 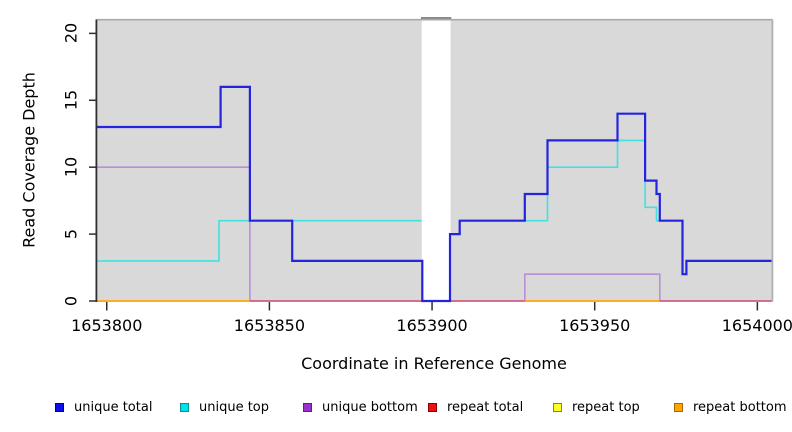 What do you see at coordinates (485, 407) in the screenshot?
I see `legend-label: repeat total` at bounding box center [485, 407].